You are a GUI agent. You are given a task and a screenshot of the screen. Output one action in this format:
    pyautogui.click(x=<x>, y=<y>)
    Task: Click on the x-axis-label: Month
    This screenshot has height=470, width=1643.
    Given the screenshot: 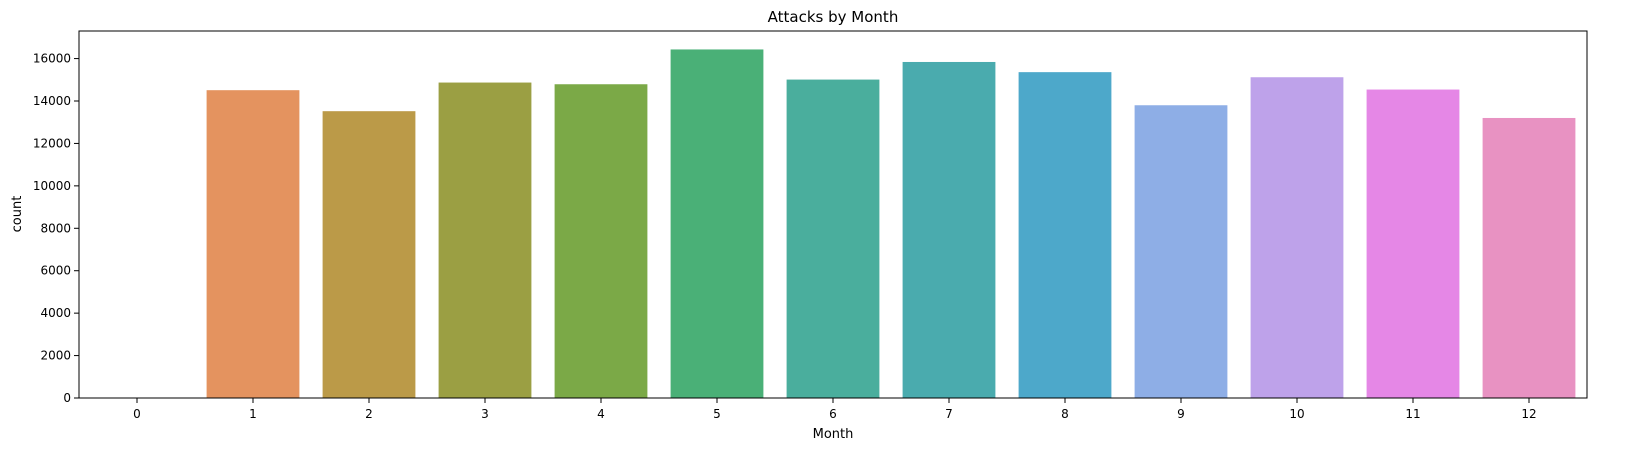 What is the action you would take?
    pyautogui.click(x=833, y=434)
    